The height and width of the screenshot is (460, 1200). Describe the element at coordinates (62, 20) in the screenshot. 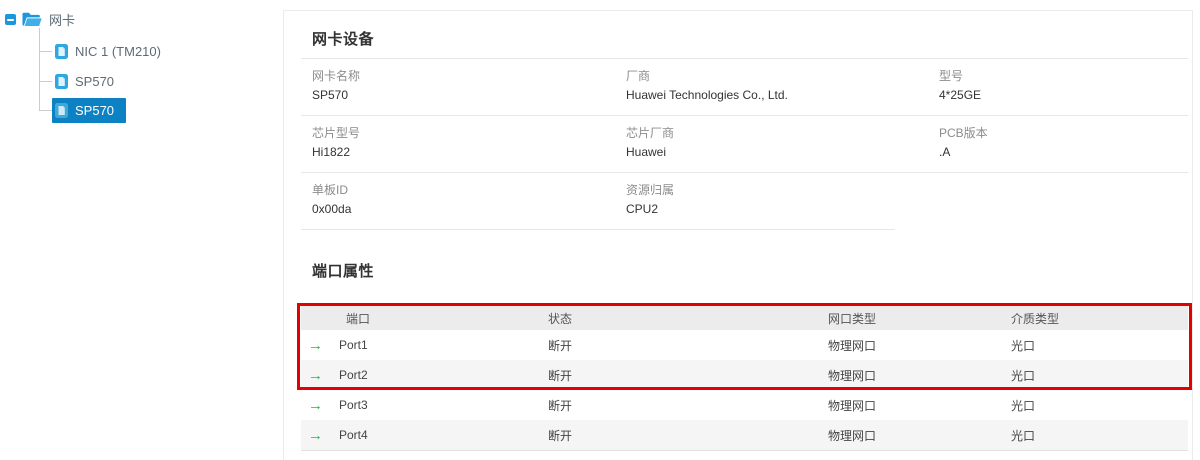

I see `tree-root-label: 网卡` at that location.